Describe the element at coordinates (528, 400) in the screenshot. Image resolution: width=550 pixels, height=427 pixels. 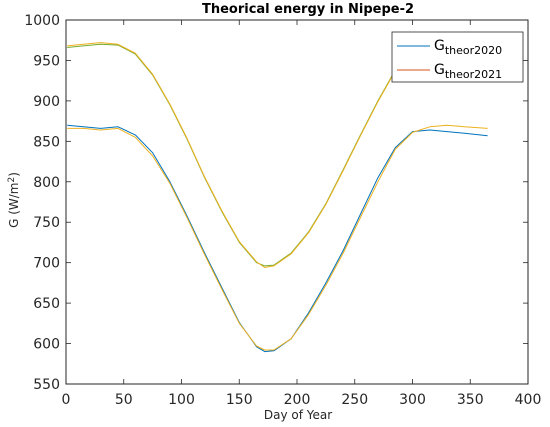
I see `x-tick-label-400: 400` at that location.